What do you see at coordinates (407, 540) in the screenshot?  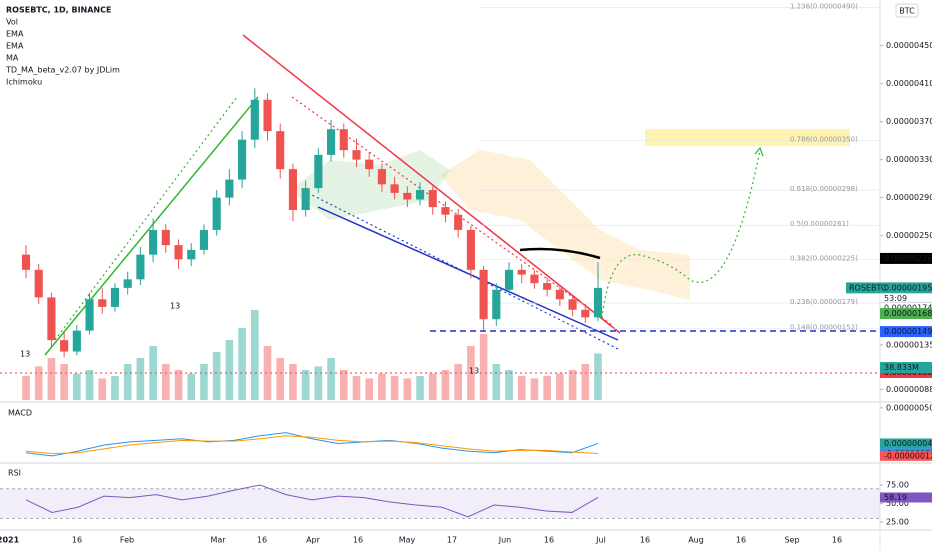 I see `x-tick-label: May` at bounding box center [407, 540].